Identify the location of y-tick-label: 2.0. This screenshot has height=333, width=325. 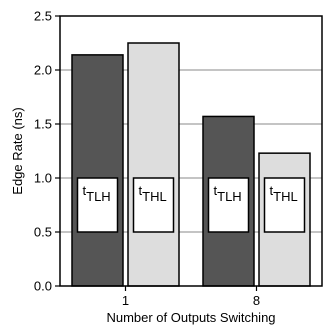
(43, 70).